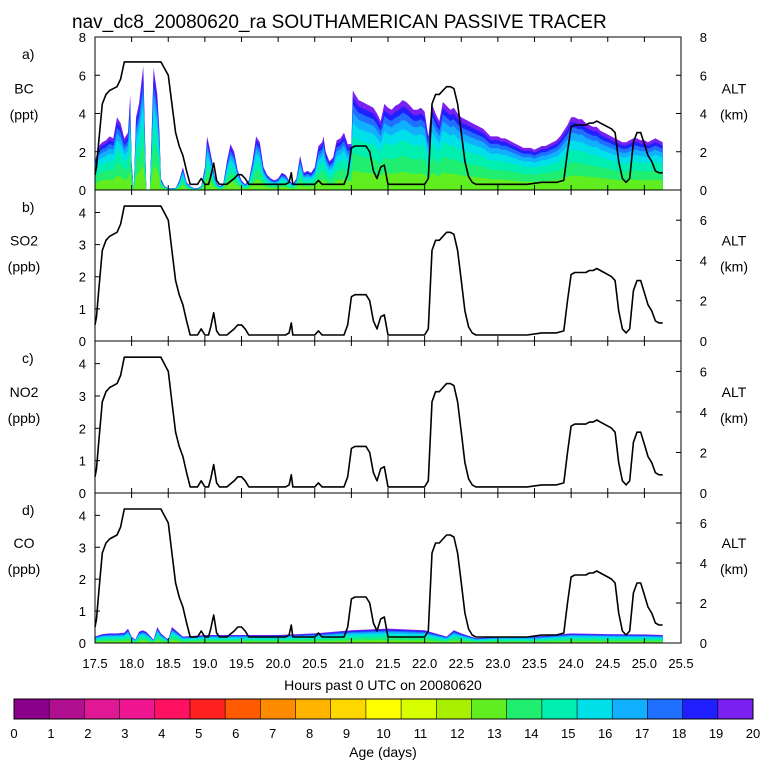  What do you see at coordinates (570, 663) in the screenshot?
I see `x-tick-label: 24.0` at bounding box center [570, 663].